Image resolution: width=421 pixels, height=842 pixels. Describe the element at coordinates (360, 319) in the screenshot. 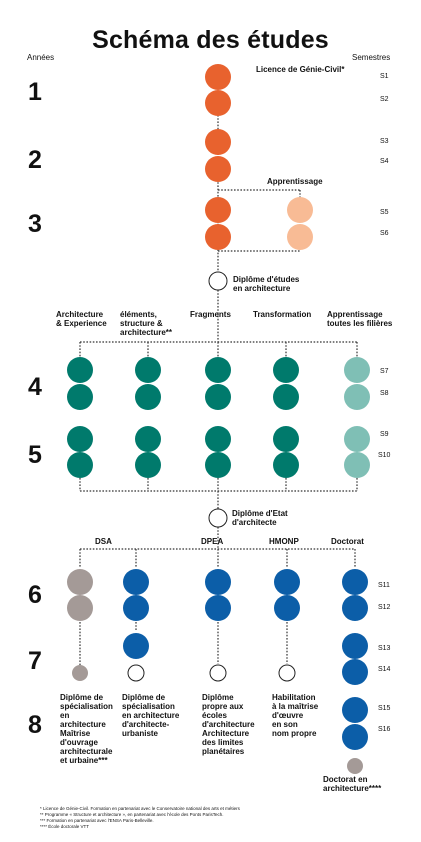

I see `track-apprentissage-master: Apprentissage toutes les filières` at that location.